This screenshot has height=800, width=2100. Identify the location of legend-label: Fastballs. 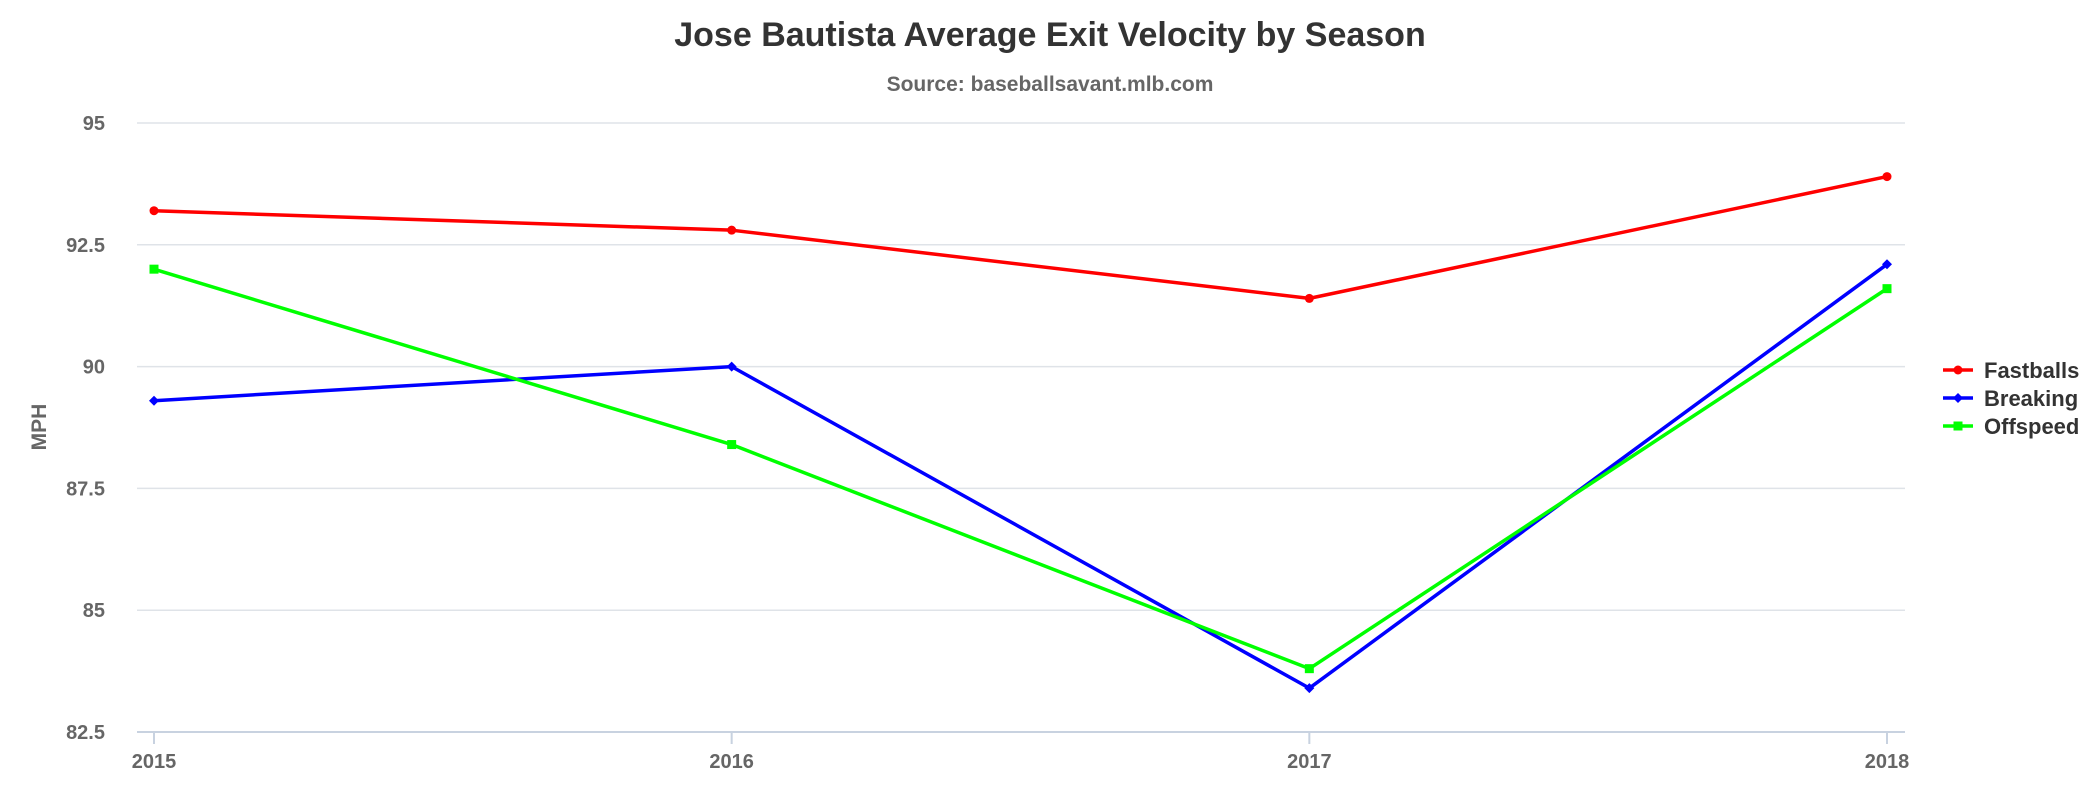
(2031, 370).